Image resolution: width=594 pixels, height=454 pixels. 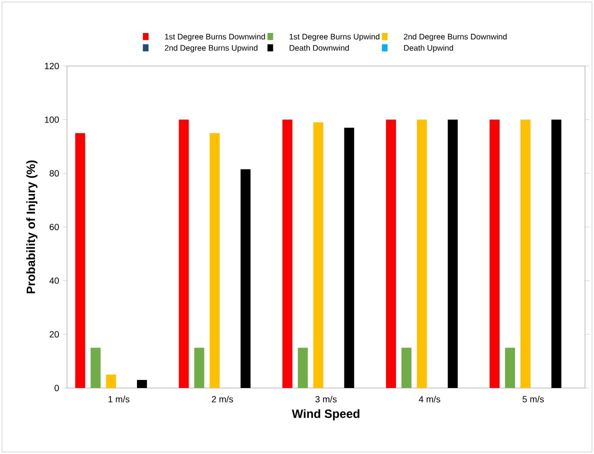 What do you see at coordinates (51, 66) in the screenshot?
I see `y-tick-label: 120` at bounding box center [51, 66].